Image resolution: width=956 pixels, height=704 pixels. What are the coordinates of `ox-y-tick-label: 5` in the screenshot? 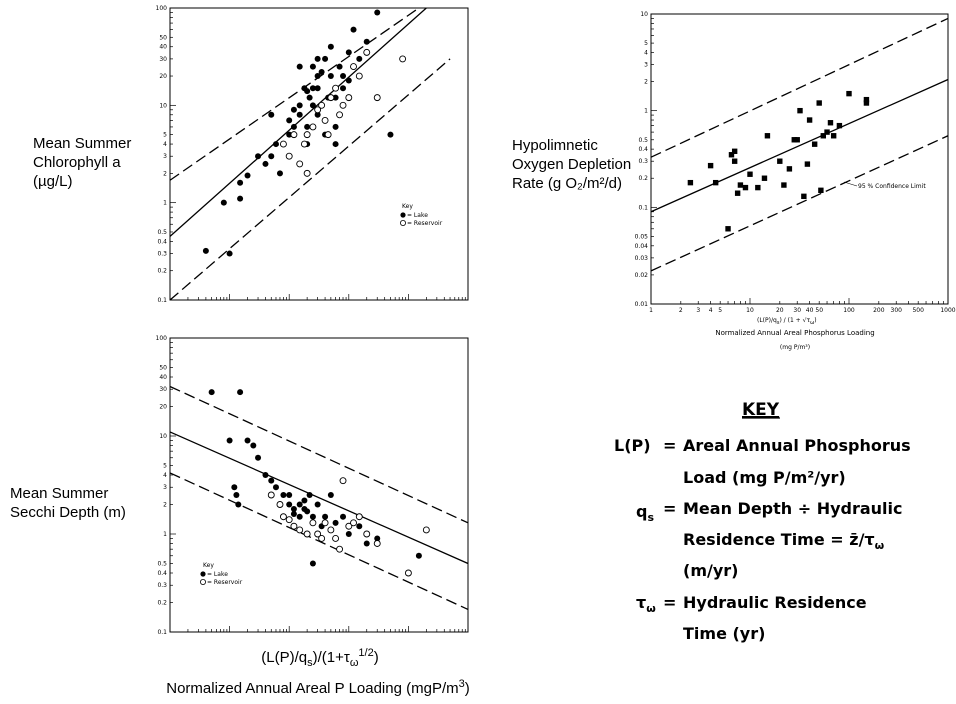 It's located at (646, 43).